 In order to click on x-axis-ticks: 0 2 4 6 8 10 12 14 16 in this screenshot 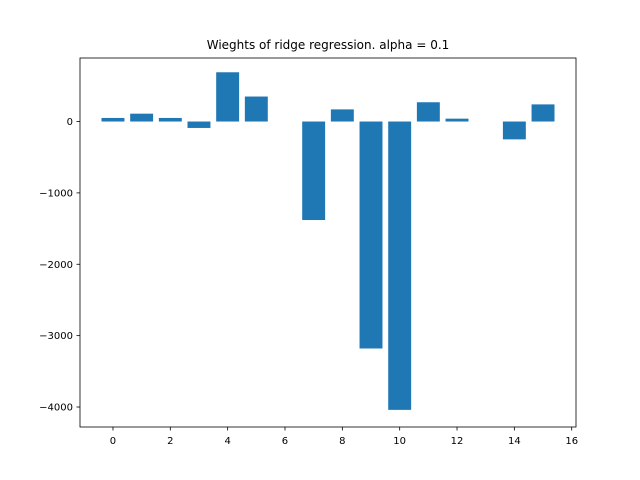, I will do `click(344, 437)`.